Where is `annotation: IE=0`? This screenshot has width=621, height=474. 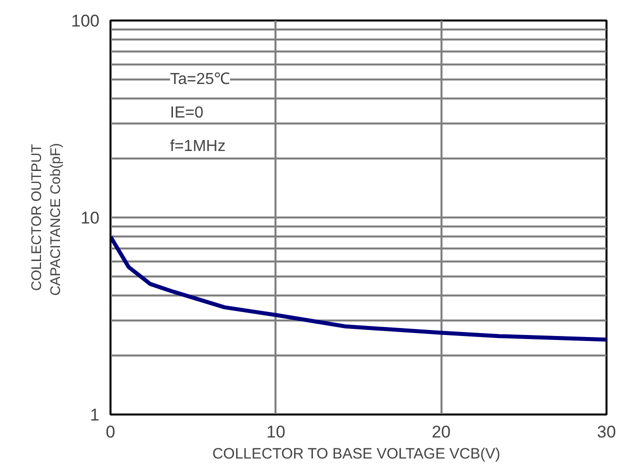
annotation: IE=0 is located at coordinates (187, 113).